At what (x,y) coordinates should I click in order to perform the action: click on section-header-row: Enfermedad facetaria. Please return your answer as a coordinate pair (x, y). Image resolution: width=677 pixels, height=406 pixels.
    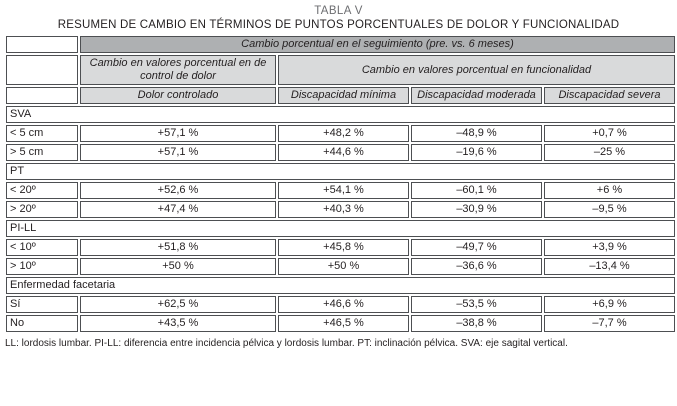
    Looking at the image, I should click on (340, 285).